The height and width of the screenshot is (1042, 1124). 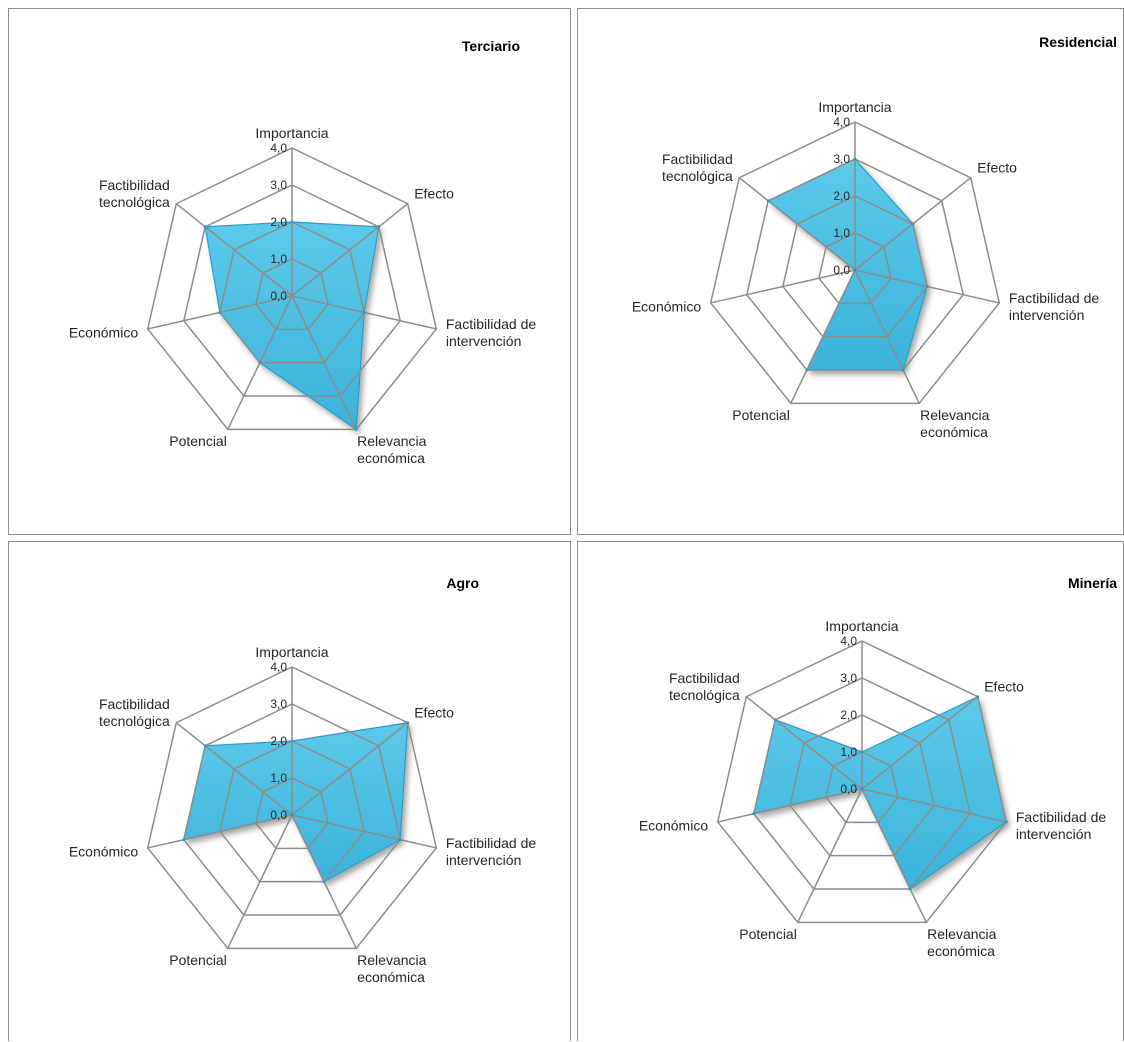 I want to click on chart-title: Residencial, so click(x=1078, y=42).